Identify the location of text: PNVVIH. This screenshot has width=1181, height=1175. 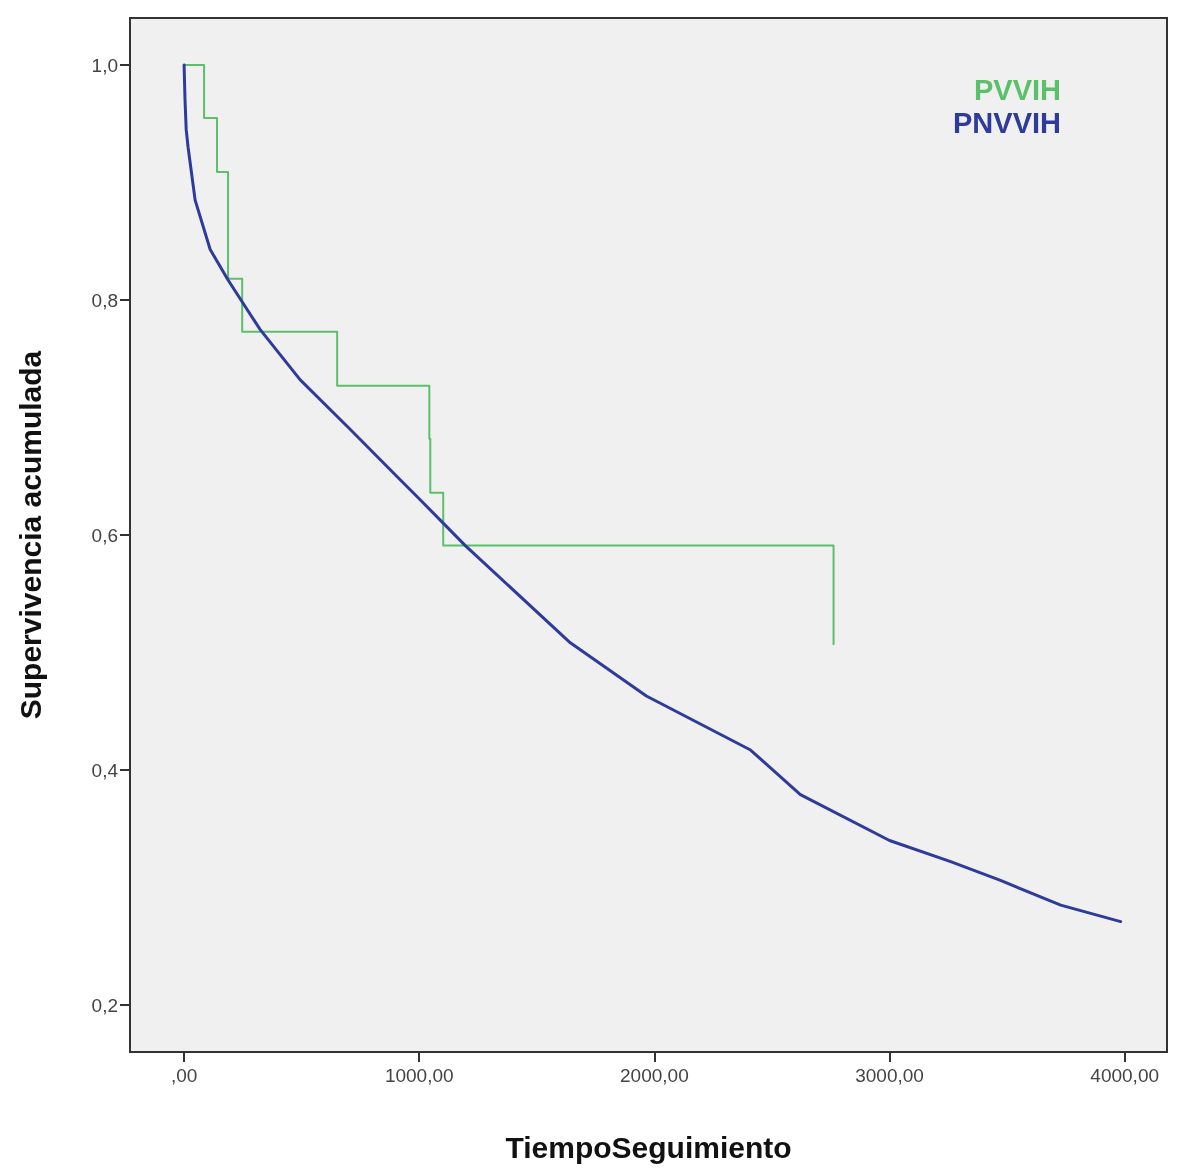
(1007, 122).